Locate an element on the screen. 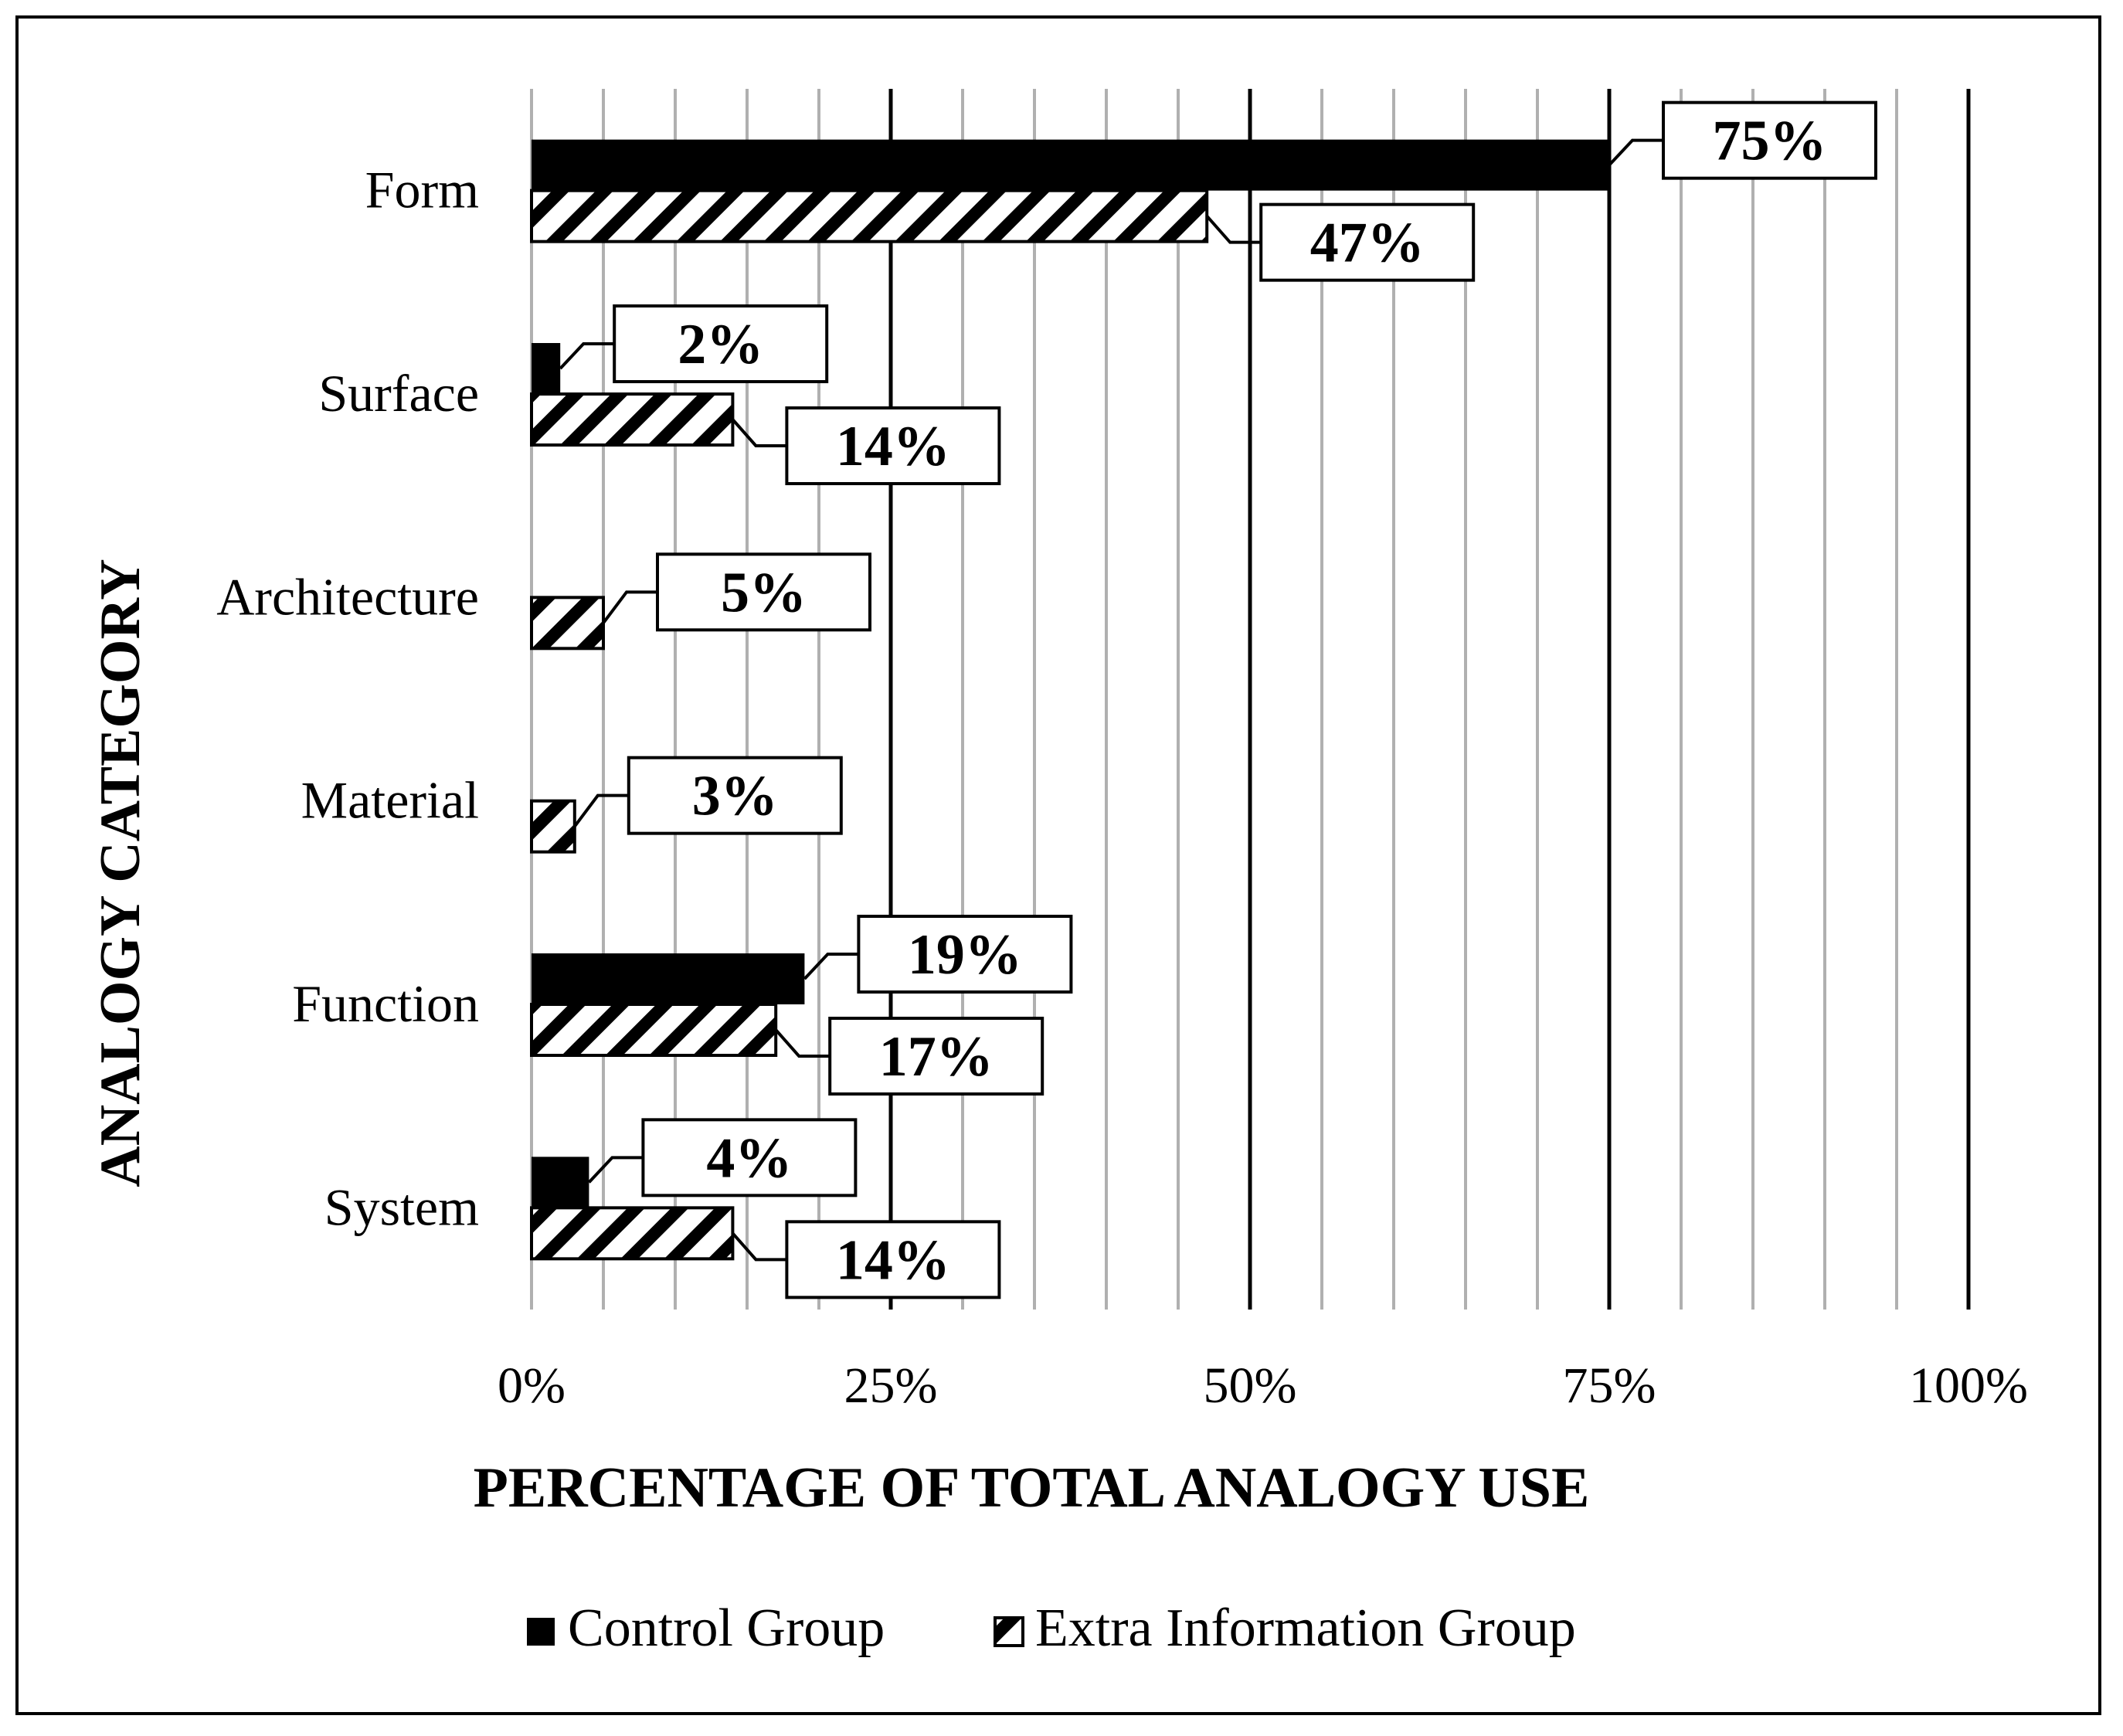  data-label-extra-text: 47% is located at coordinates (1367, 243).